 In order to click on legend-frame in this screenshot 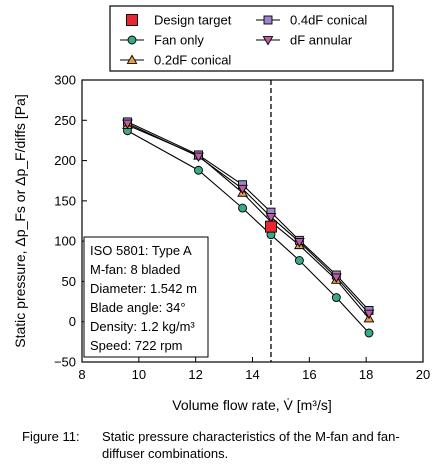, I will do `click(251, 38)`.